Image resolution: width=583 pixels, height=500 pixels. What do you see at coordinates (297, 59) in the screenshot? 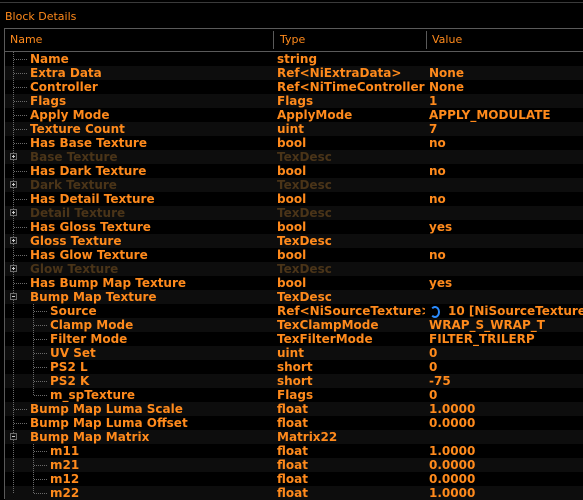
I see `field-type: string` at bounding box center [297, 59].